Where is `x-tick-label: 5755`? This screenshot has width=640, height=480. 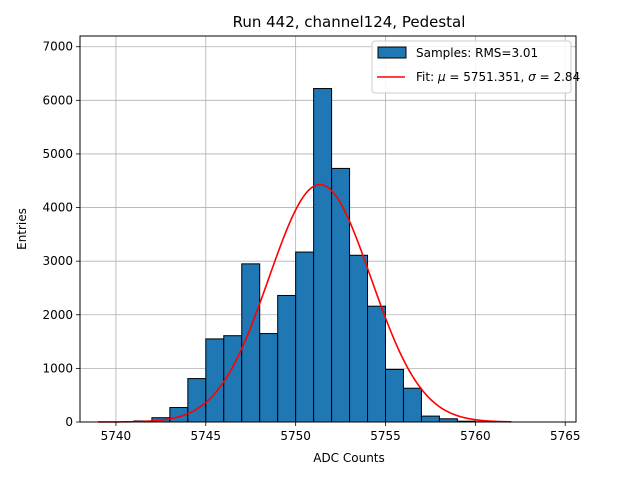 x-tick-label: 5755 is located at coordinates (385, 436).